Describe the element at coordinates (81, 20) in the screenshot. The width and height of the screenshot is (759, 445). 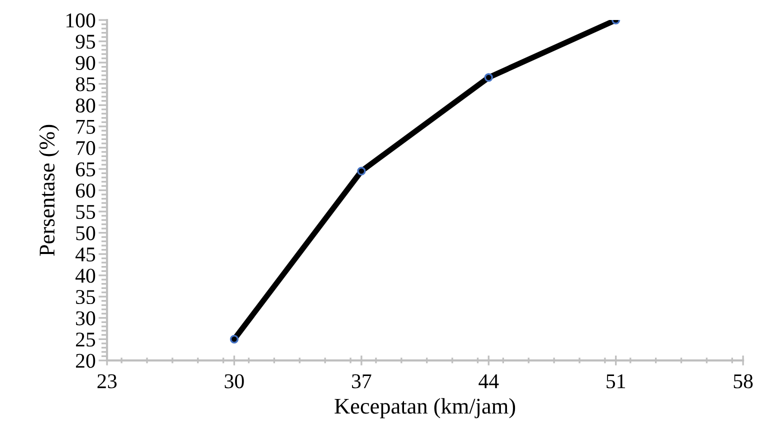
I see `y-tick-label: 100` at that location.